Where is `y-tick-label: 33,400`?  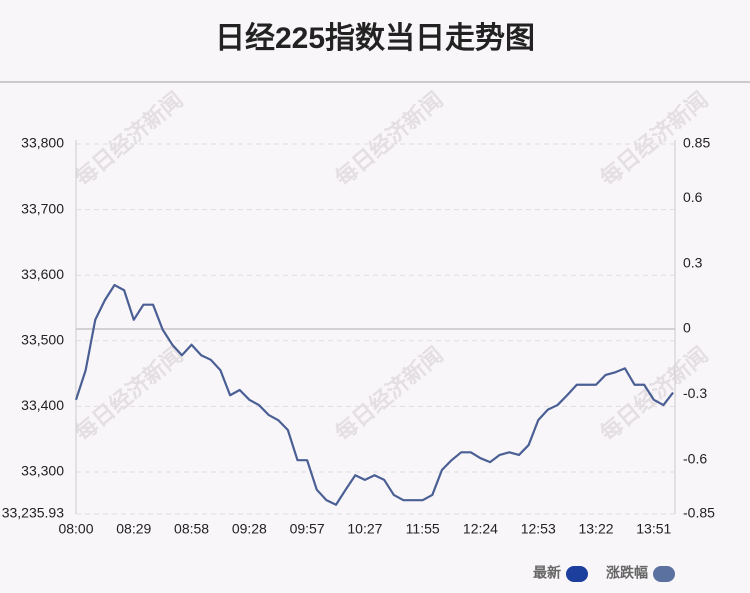
y-tick-label: 33,400 is located at coordinates (42, 405).